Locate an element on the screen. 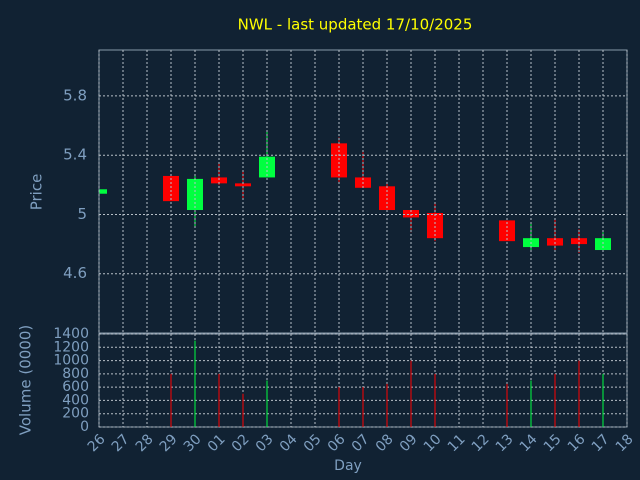 The width and height of the screenshot is (640, 480). y2-tick-label: 1200 is located at coordinates (71, 347).